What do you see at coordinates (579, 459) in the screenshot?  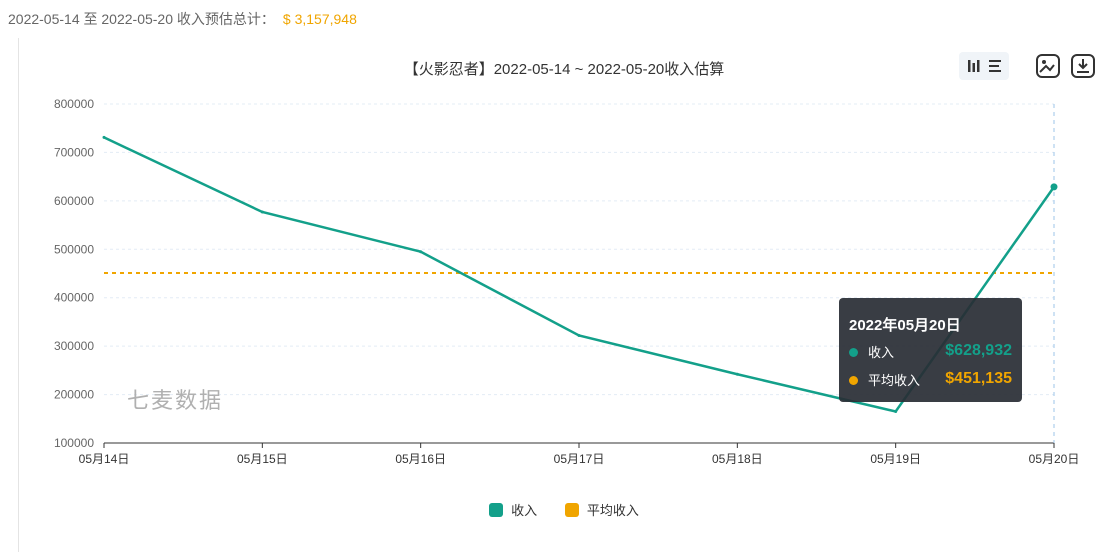 I see `x-tick-label: 05月17日` at bounding box center [579, 459].